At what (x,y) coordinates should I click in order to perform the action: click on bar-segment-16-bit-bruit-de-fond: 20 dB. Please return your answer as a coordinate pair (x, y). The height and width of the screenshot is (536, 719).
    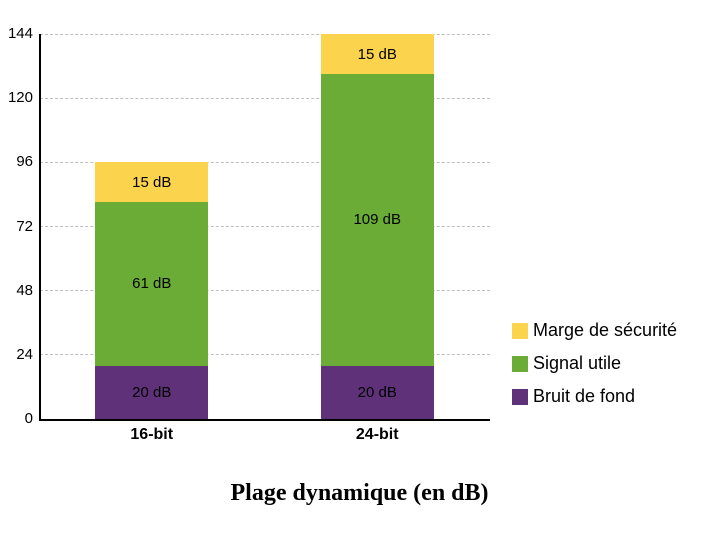
    Looking at the image, I should click on (152, 392).